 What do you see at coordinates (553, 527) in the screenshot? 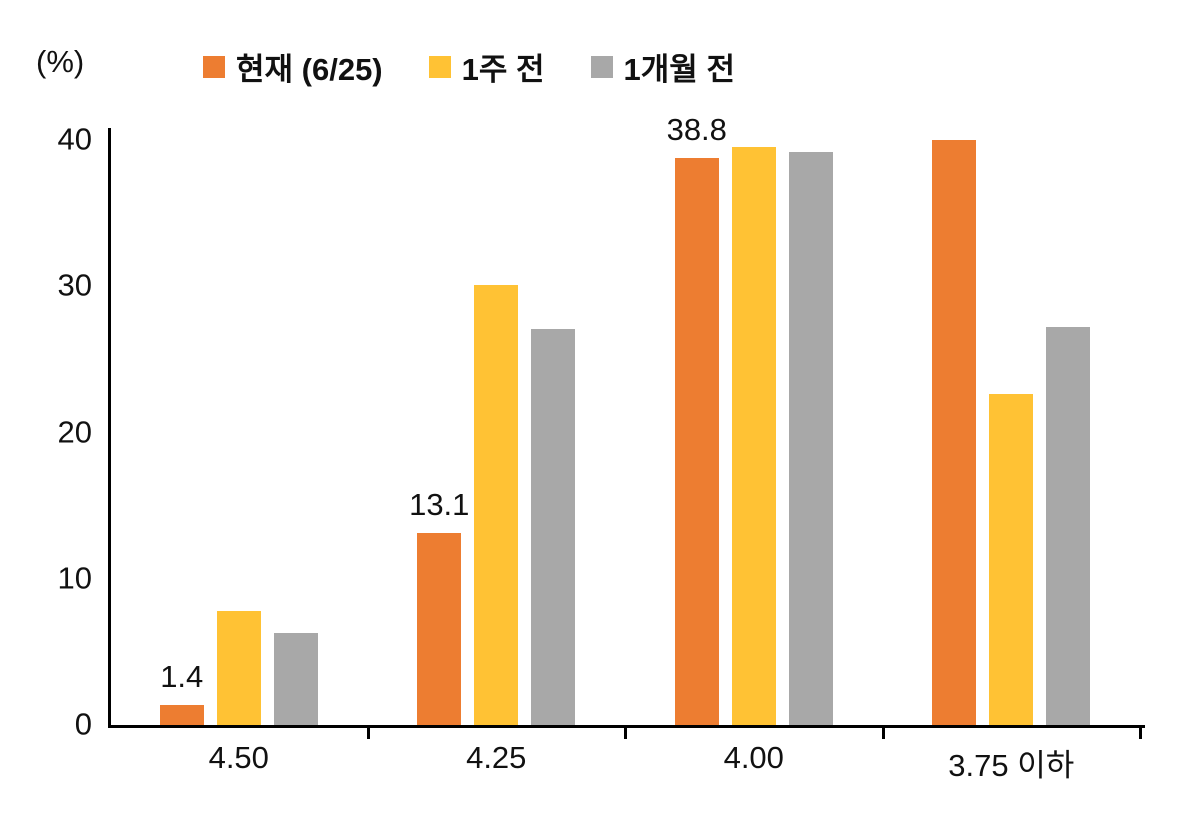
I see `bar-series2-cat1` at bounding box center [553, 527].